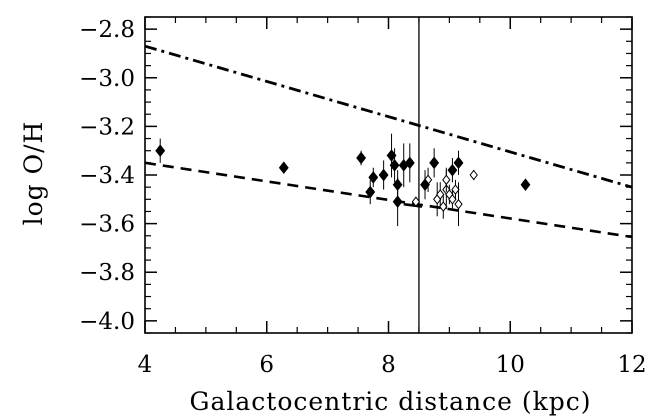  Describe the element at coordinates (145, 365) in the screenshot. I see `x-tick-label: 4` at that location.